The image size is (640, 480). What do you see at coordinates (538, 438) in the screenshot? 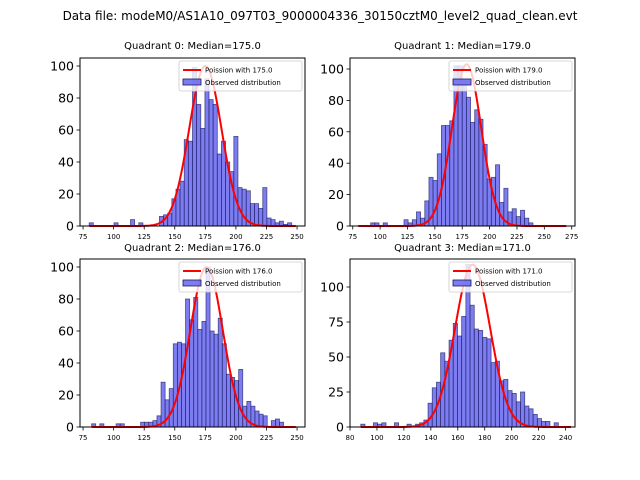
I see `x-tick-label: 220` at bounding box center [538, 438].